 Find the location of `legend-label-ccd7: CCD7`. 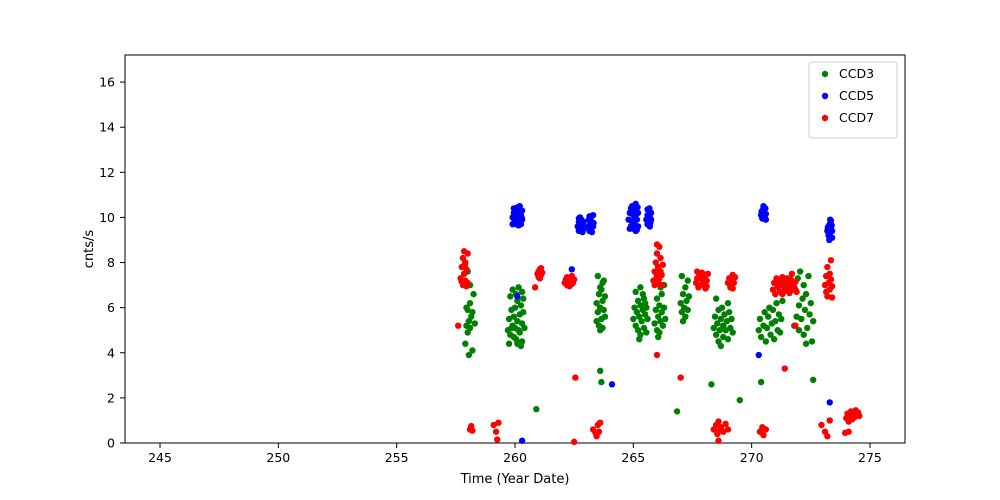

legend-label-ccd7: CCD7 is located at coordinates (856, 117).